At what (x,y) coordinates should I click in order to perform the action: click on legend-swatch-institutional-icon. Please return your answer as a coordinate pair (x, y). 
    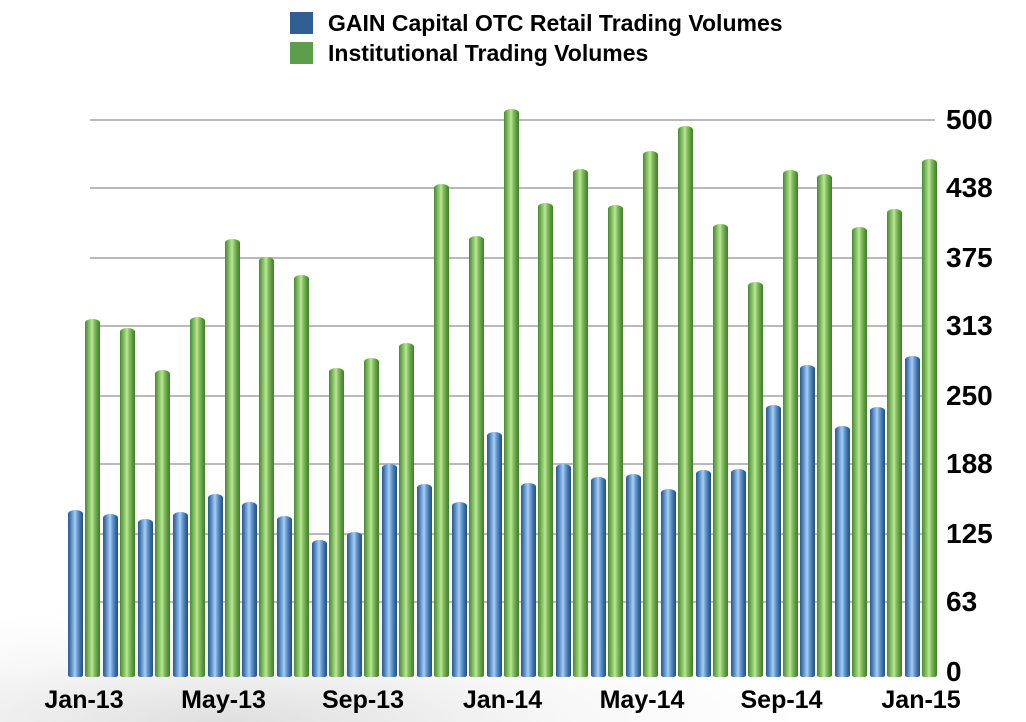
    Looking at the image, I should click on (301, 53).